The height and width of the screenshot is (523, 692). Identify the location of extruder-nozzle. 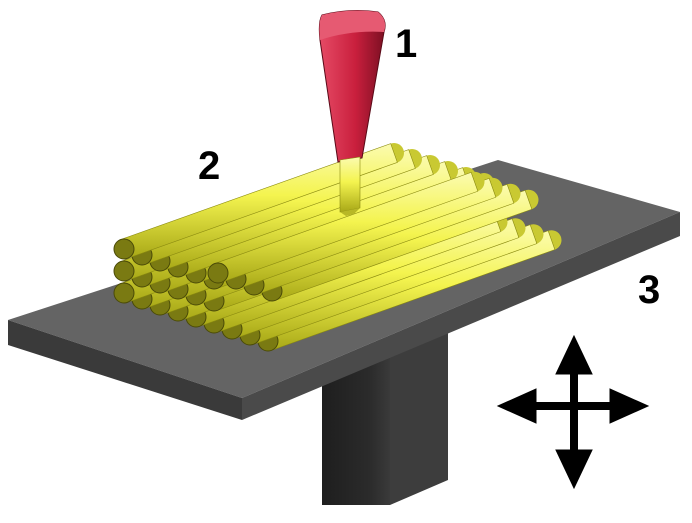
(352, 113).